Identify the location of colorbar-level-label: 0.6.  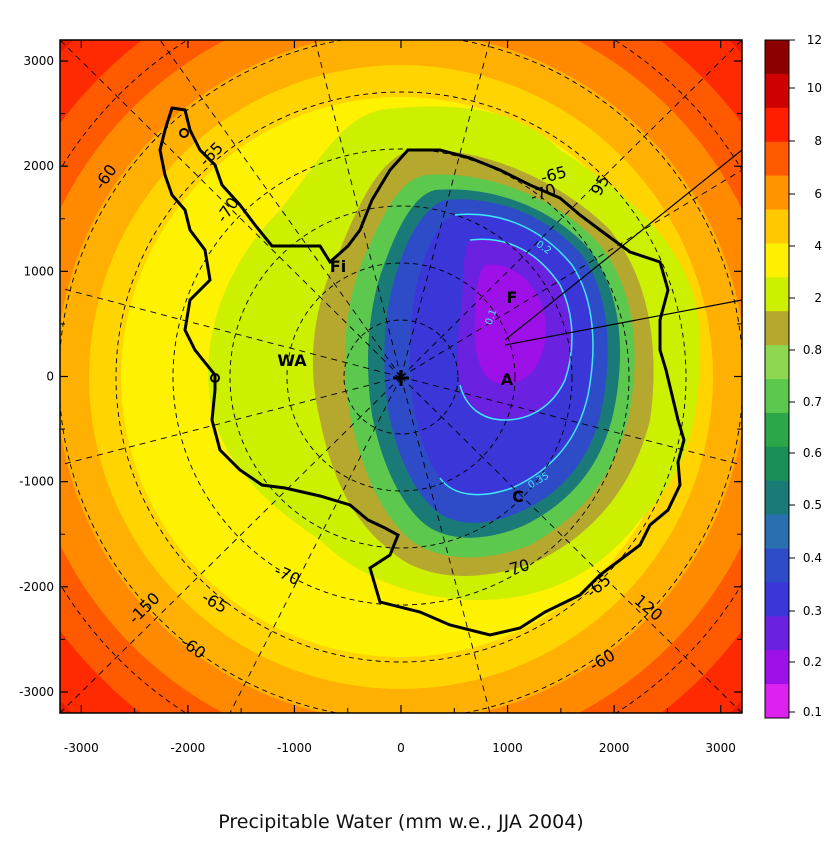
(812, 453).